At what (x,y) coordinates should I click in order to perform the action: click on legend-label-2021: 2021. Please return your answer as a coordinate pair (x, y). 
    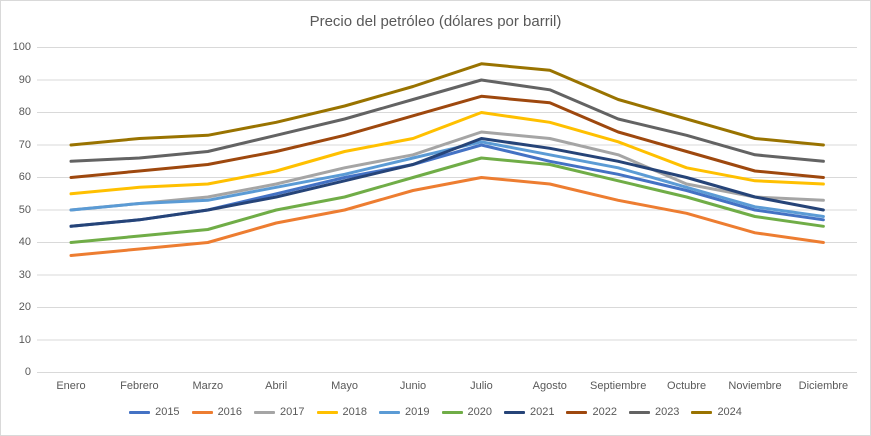
    Looking at the image, I should click on (542, 412).